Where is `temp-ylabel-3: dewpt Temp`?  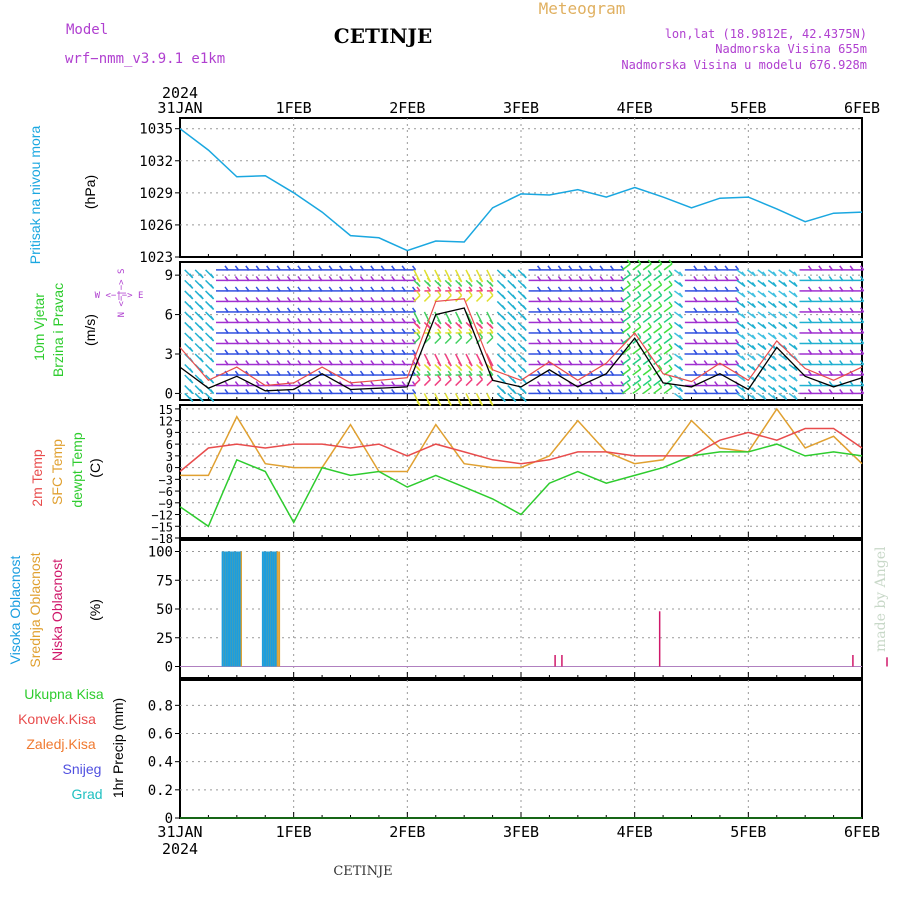 temp-ylabel-3: dewpt Temp is located at coordinates (77, 469).